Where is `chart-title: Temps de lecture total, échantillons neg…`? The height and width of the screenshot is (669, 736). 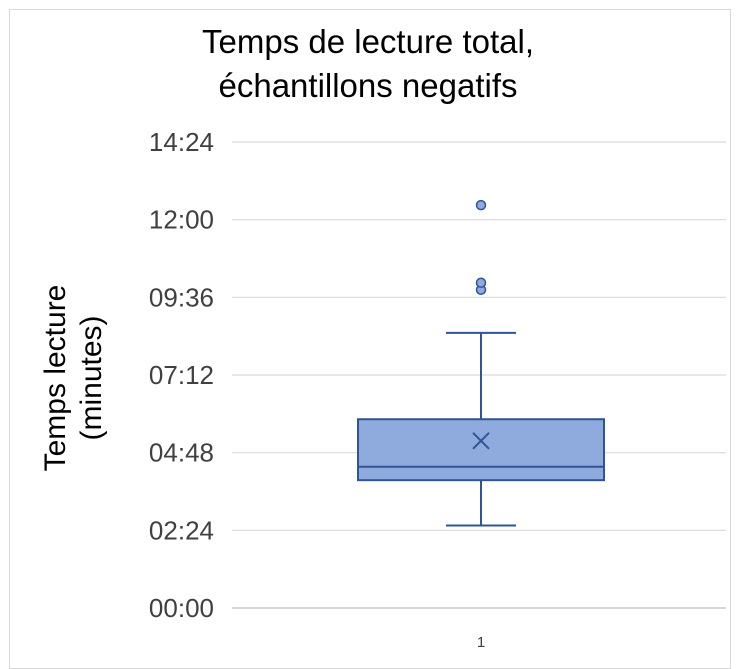 chart-title: Temps de lecture total, échantillons neg… is located at coordinates (368, 64).